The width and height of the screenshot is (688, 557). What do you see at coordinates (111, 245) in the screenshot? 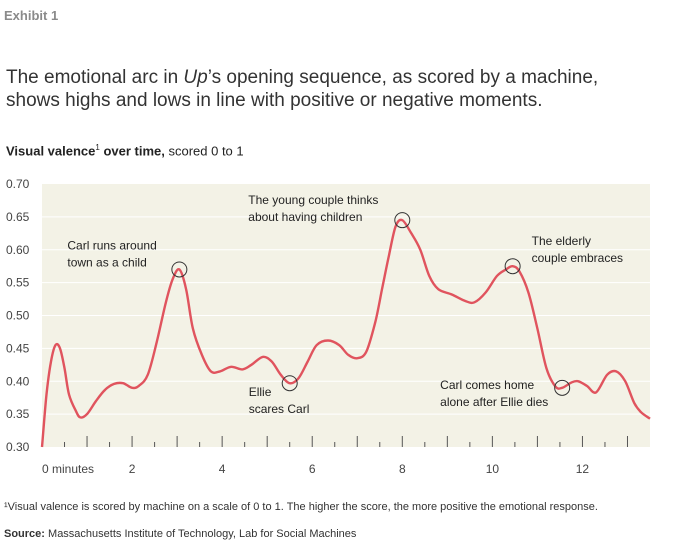
I see `annotation-label: Carl runs around` at bounding box center [111, 245].